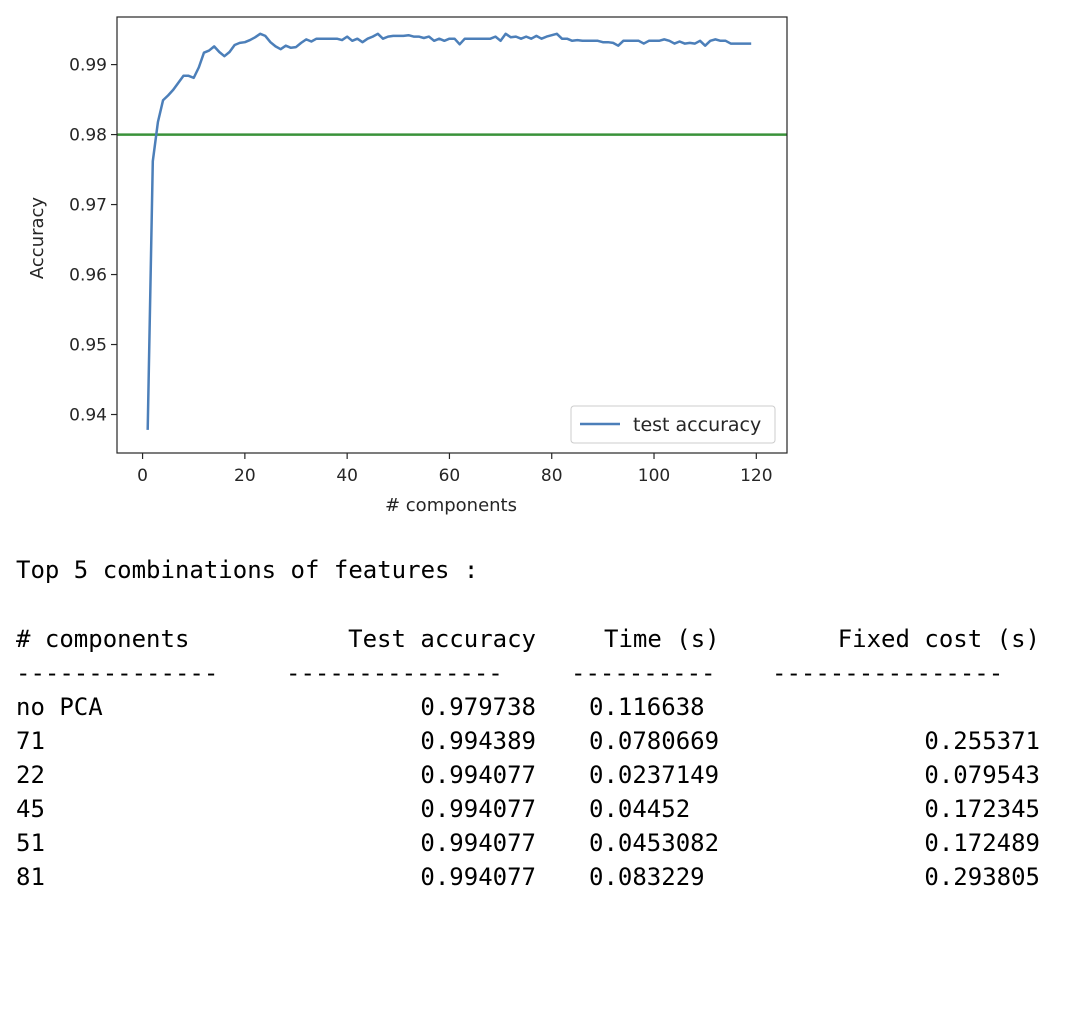 This screenshot has width=1068, height=1028. I want to click on x-tick-label: 60, so click(450, 476).